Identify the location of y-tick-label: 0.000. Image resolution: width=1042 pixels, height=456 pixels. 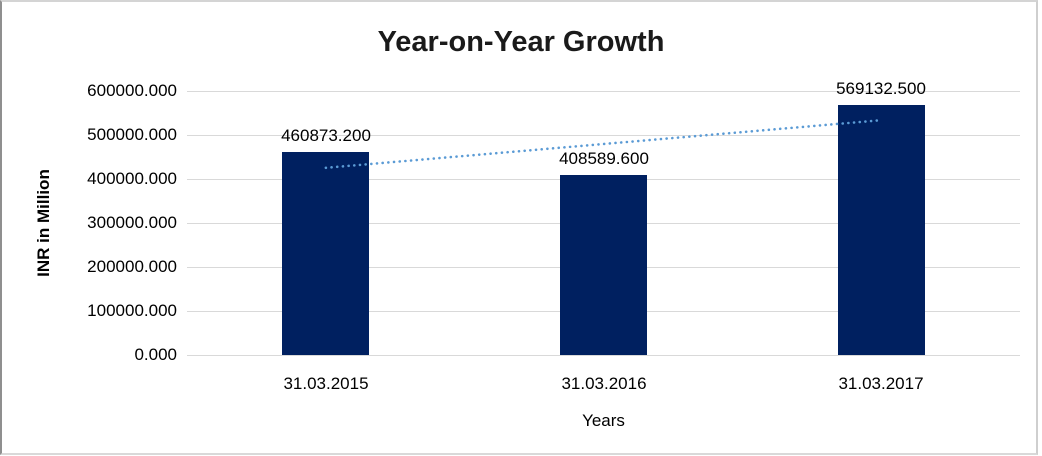
(155, 354).